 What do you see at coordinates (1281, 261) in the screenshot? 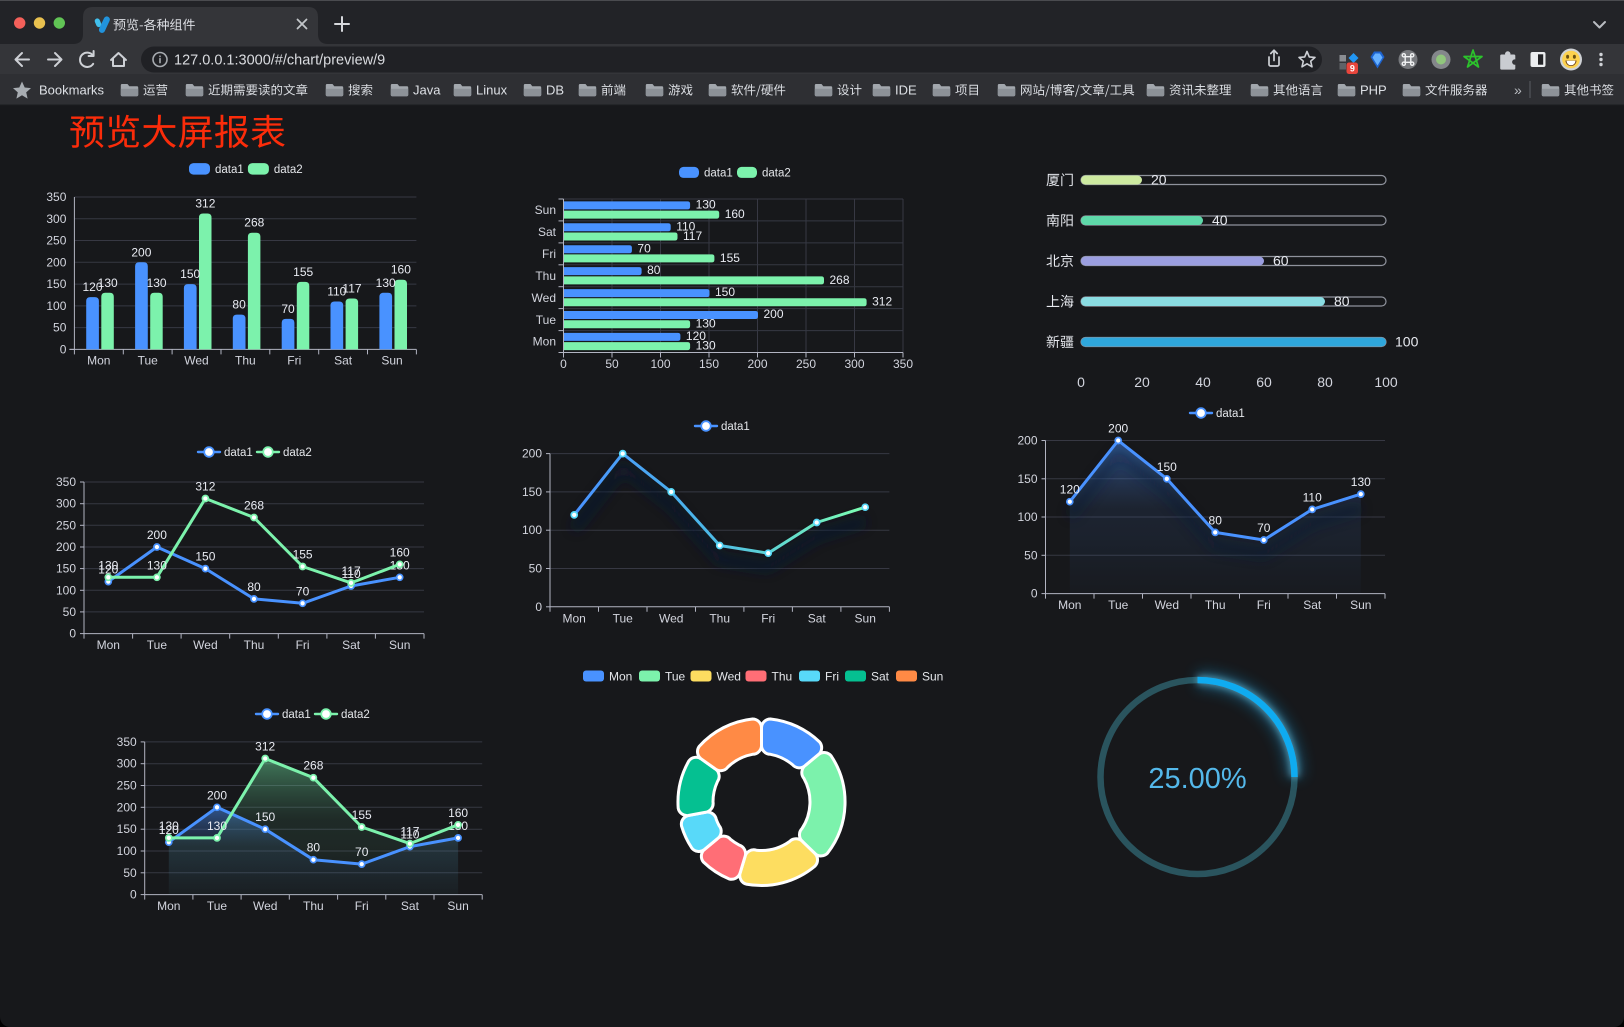
I see `svg-text: 60` at bounding box center [1281, 261].